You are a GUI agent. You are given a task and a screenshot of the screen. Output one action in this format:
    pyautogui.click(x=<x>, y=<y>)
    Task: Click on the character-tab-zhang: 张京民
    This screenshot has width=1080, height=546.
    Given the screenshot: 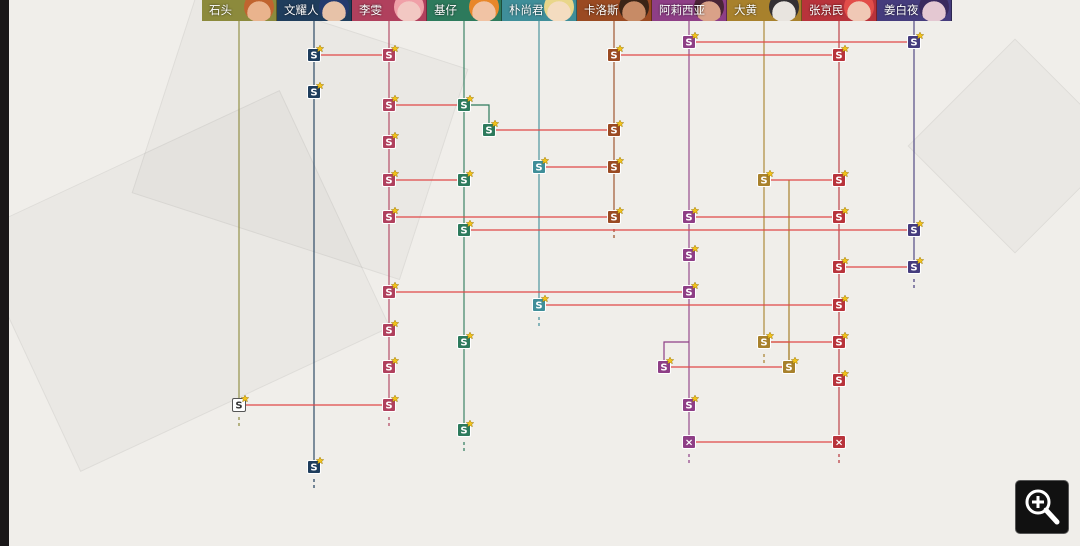 What is the action you would take?
    pyautogui.click(x=839, y=10)
    